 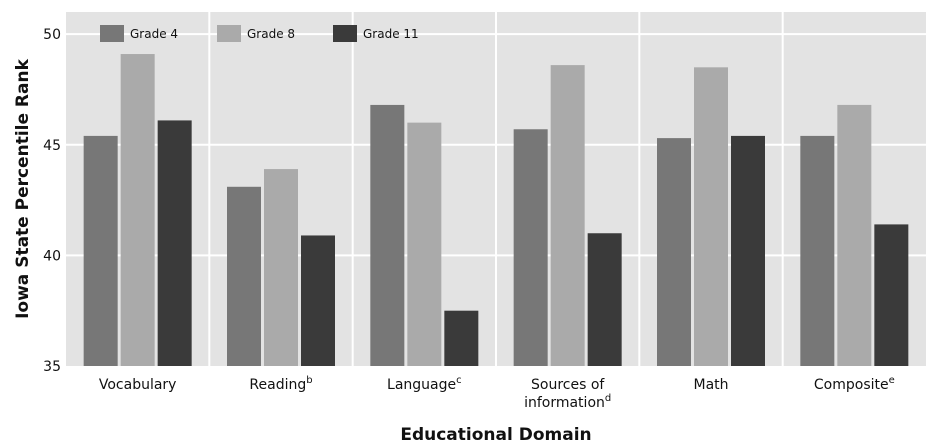 What do you see at coordinates (138, 385) in the screenshot?
I see `x-category-label: Vocabulary` at bounding box center [138, 385].